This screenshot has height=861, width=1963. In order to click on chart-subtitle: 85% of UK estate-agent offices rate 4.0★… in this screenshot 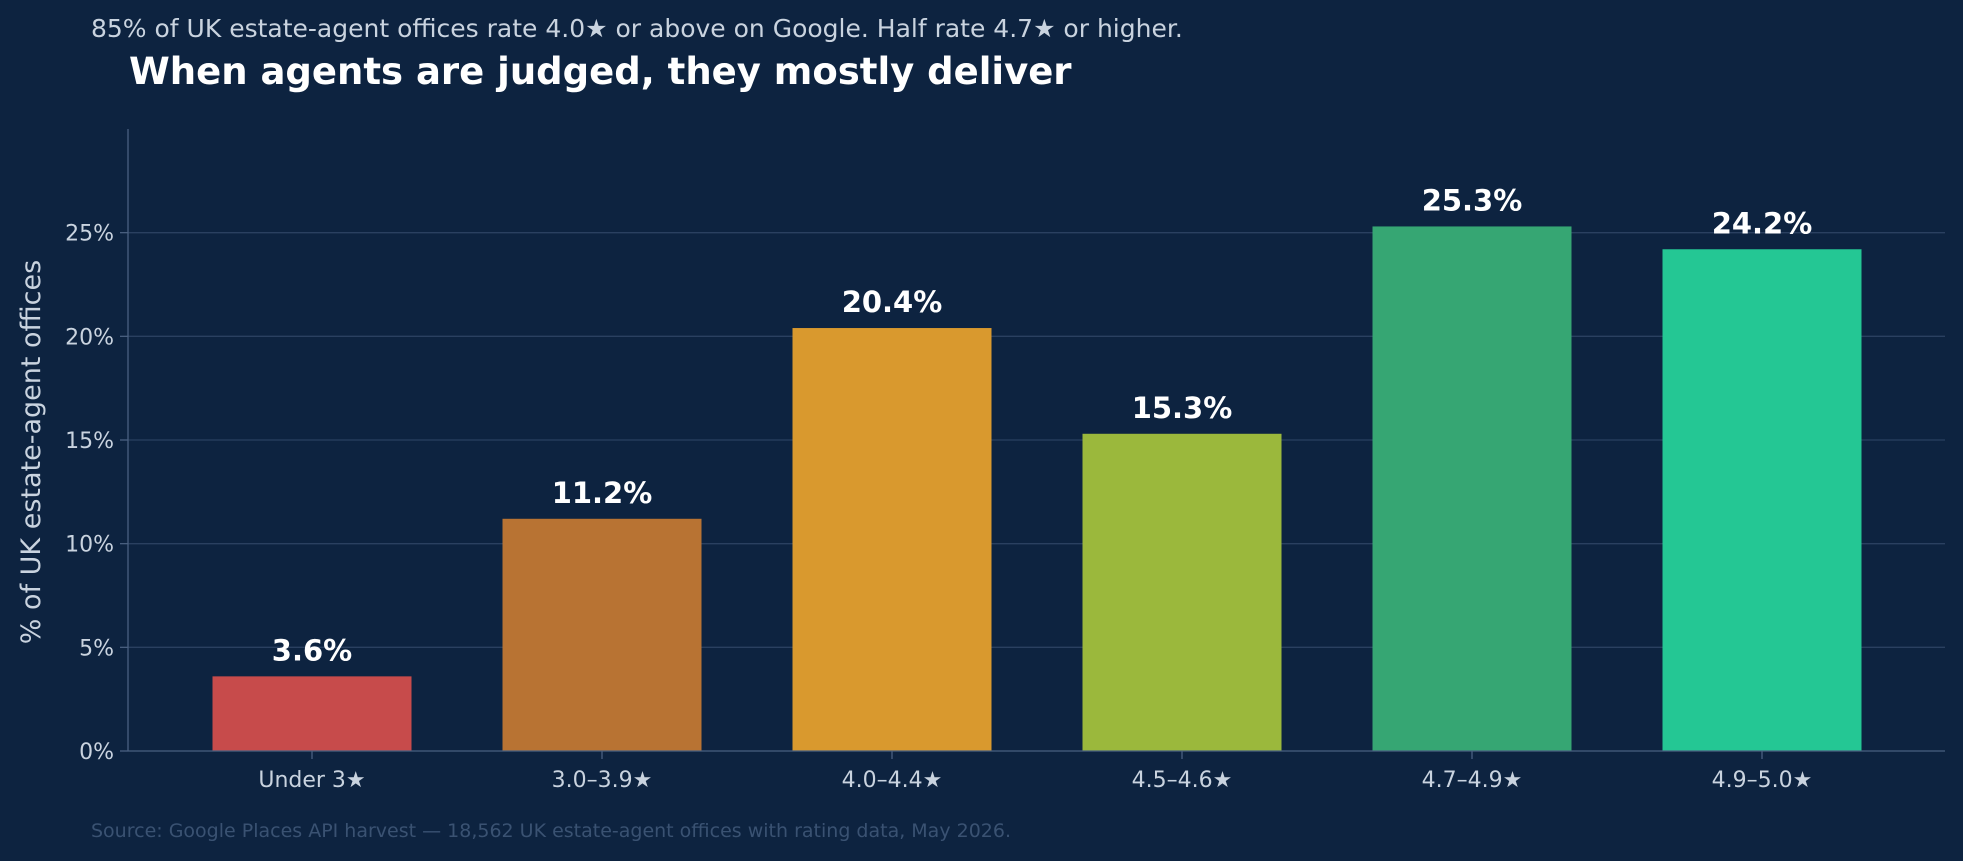, I will do `click(637, 28)`.